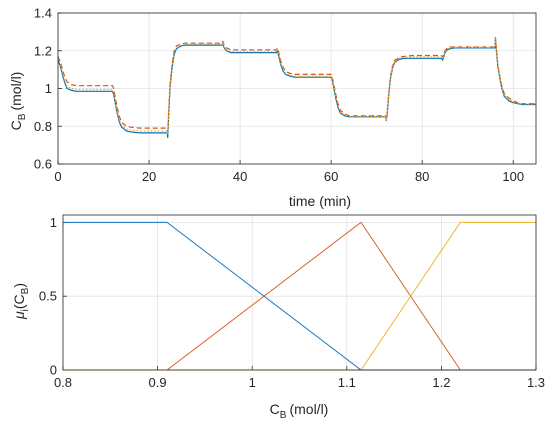 Image resolution: width=550 pixels, height=424 pixels. Describe the element at coordinates (441, 382) in the screenshot. I see `bottom-x-tick-label: 1.2` at that location.